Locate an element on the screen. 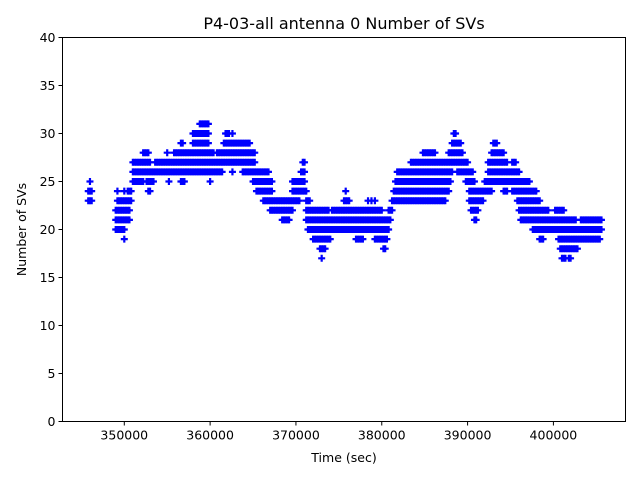 The image size is (640, 480). y-axis-label: Number of SVs is located at coordinates (21, 229).